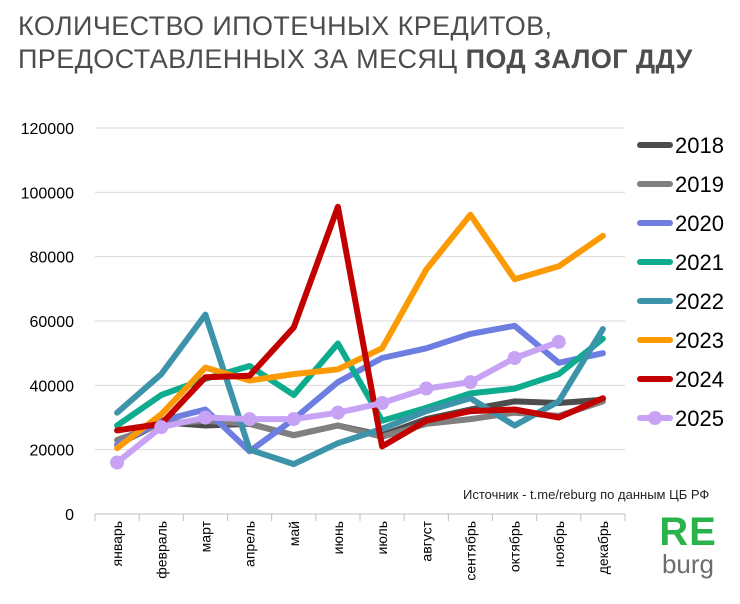  I want to click on y-tick-label: 40000, so click(52, 386).